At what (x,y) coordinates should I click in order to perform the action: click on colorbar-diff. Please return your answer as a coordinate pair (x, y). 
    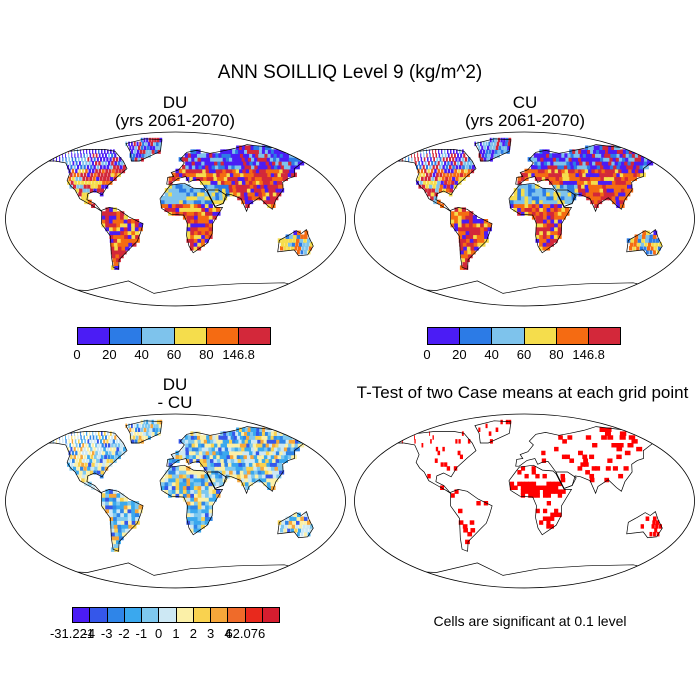
    Looking at the image, I should click on (176, 615).